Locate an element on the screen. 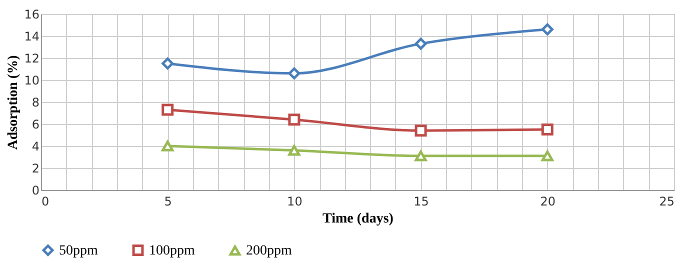 Image resolution: width=690 pixels, height=265 pixels. y-tick-label: 16 is located at coordinates (32, 15).